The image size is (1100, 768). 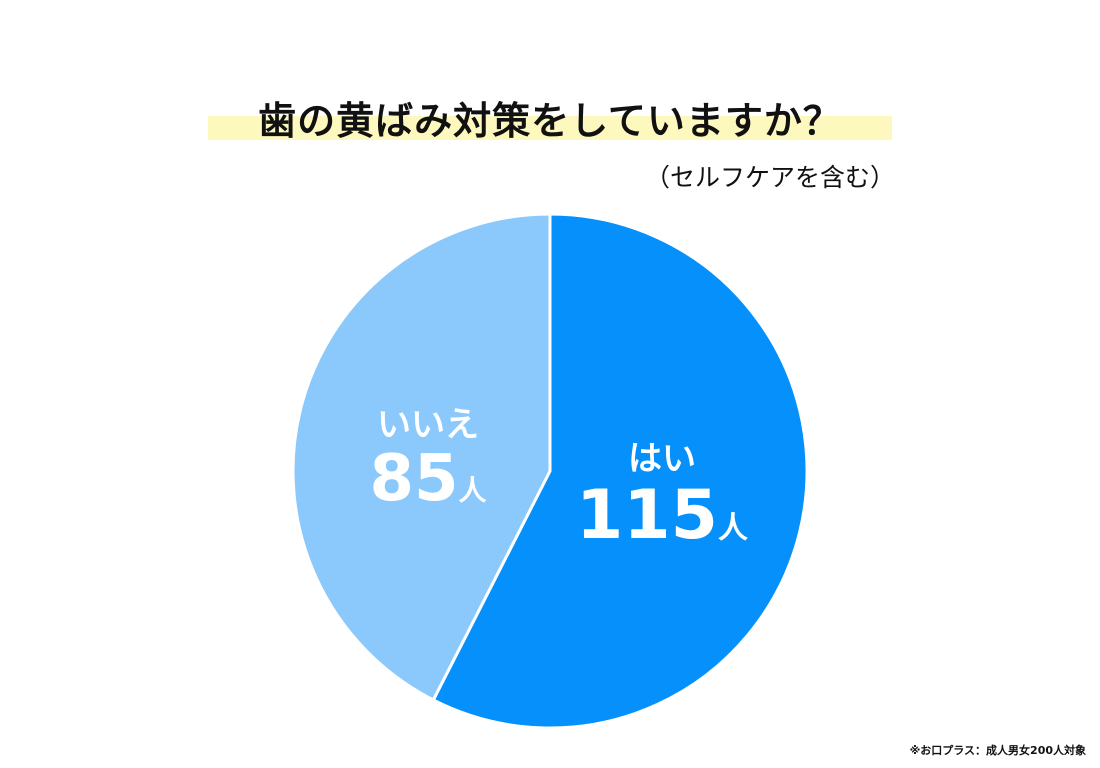 I want to click on slice-category-label-2: いいえ, so click(x=428, y=425).